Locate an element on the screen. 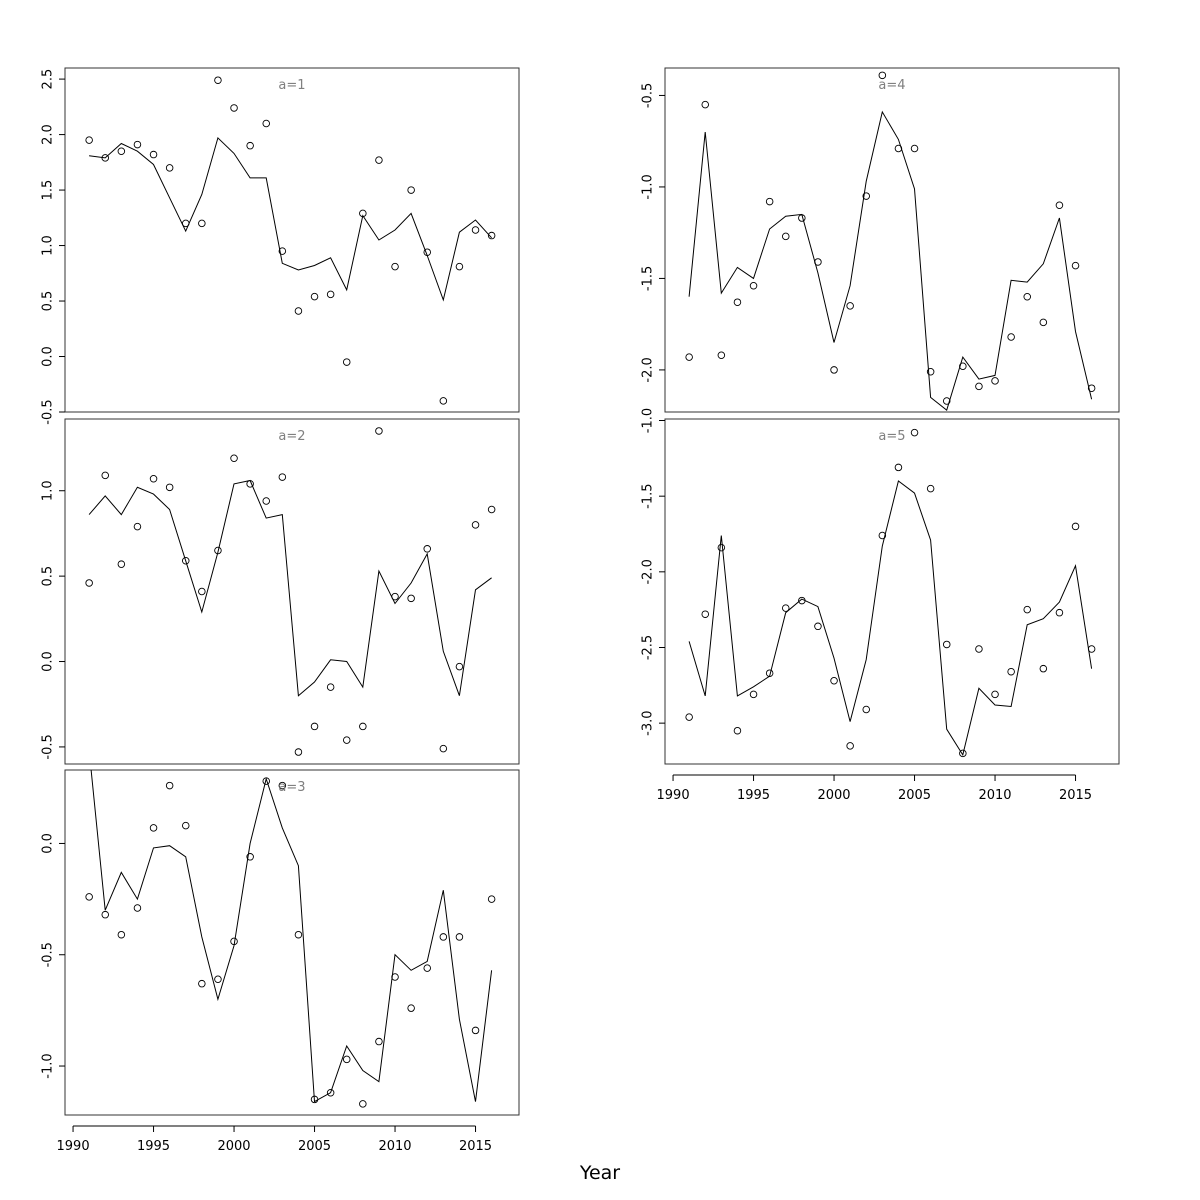 The height and width of the screenshot is (1200, 1200). y-tick-label: -2.5 is located at coordinates (648, 647).